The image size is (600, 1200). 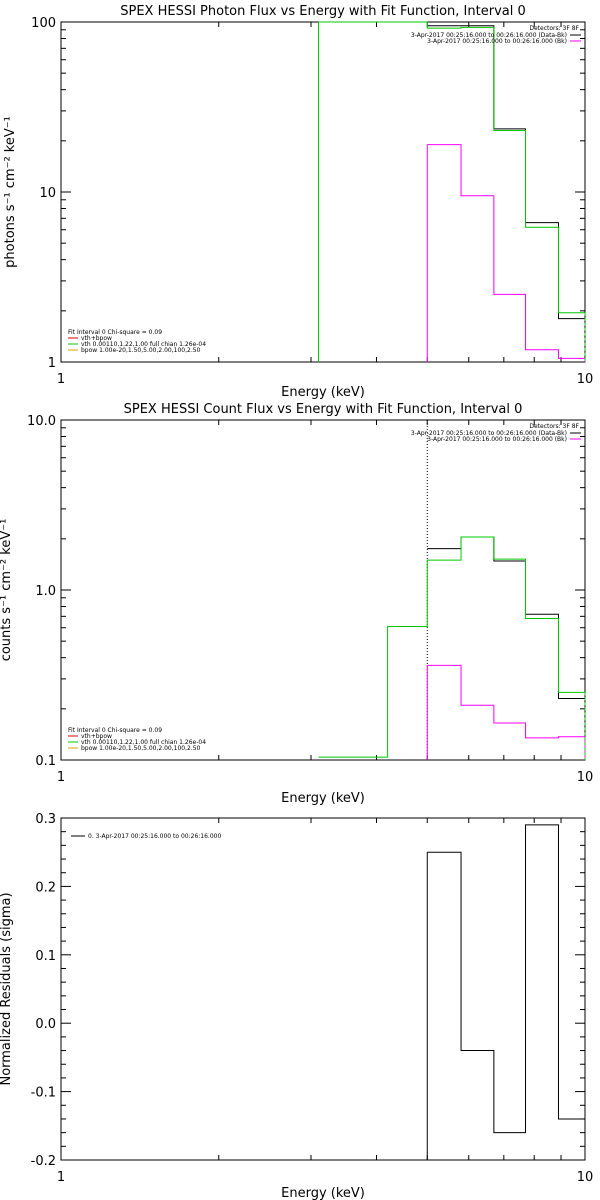 I want to click on y-axis-title: counts s⁻¹ cm⁻² keV⁻¹, so click(x=7, y=590).